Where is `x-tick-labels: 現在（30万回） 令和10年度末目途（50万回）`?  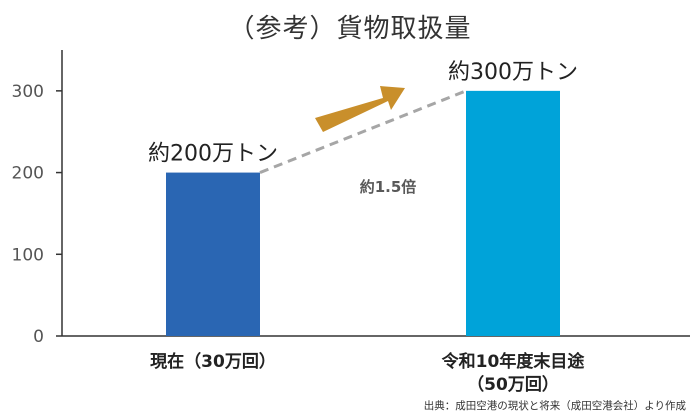 x-tick-labels: 現在（30万回） 令和10年度末目途（50万回） is located at coordinates (367, 373).